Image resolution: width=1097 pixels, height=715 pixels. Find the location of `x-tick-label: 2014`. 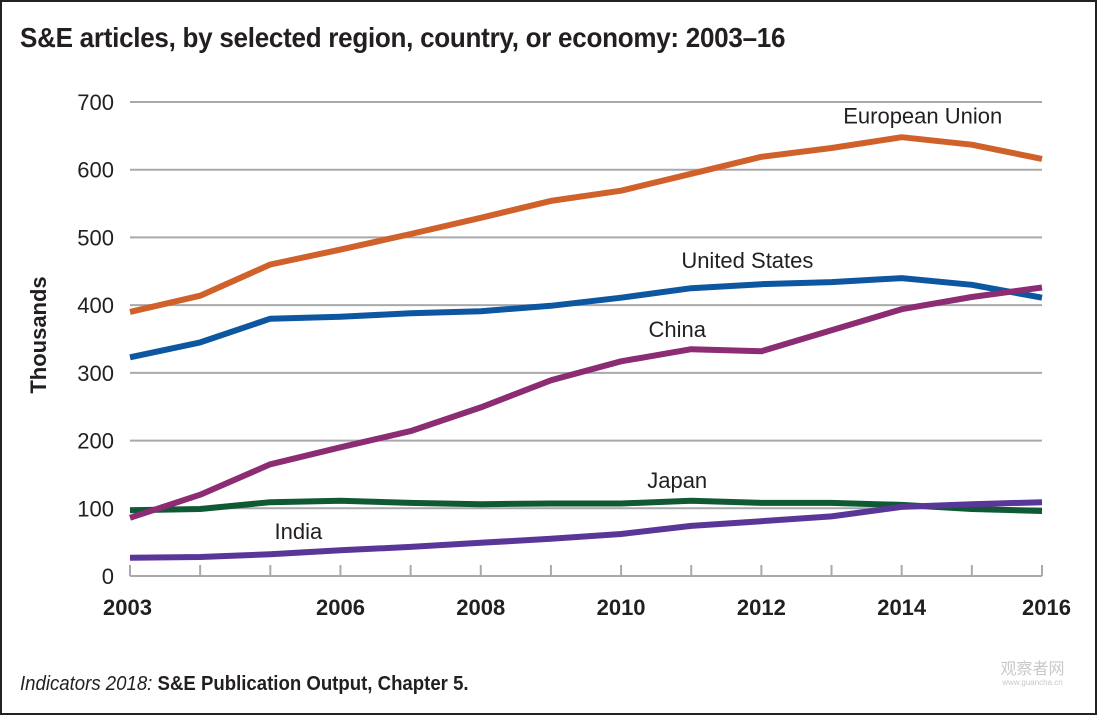

x-tick-label: 2014 is located at coordinates (902, 607).